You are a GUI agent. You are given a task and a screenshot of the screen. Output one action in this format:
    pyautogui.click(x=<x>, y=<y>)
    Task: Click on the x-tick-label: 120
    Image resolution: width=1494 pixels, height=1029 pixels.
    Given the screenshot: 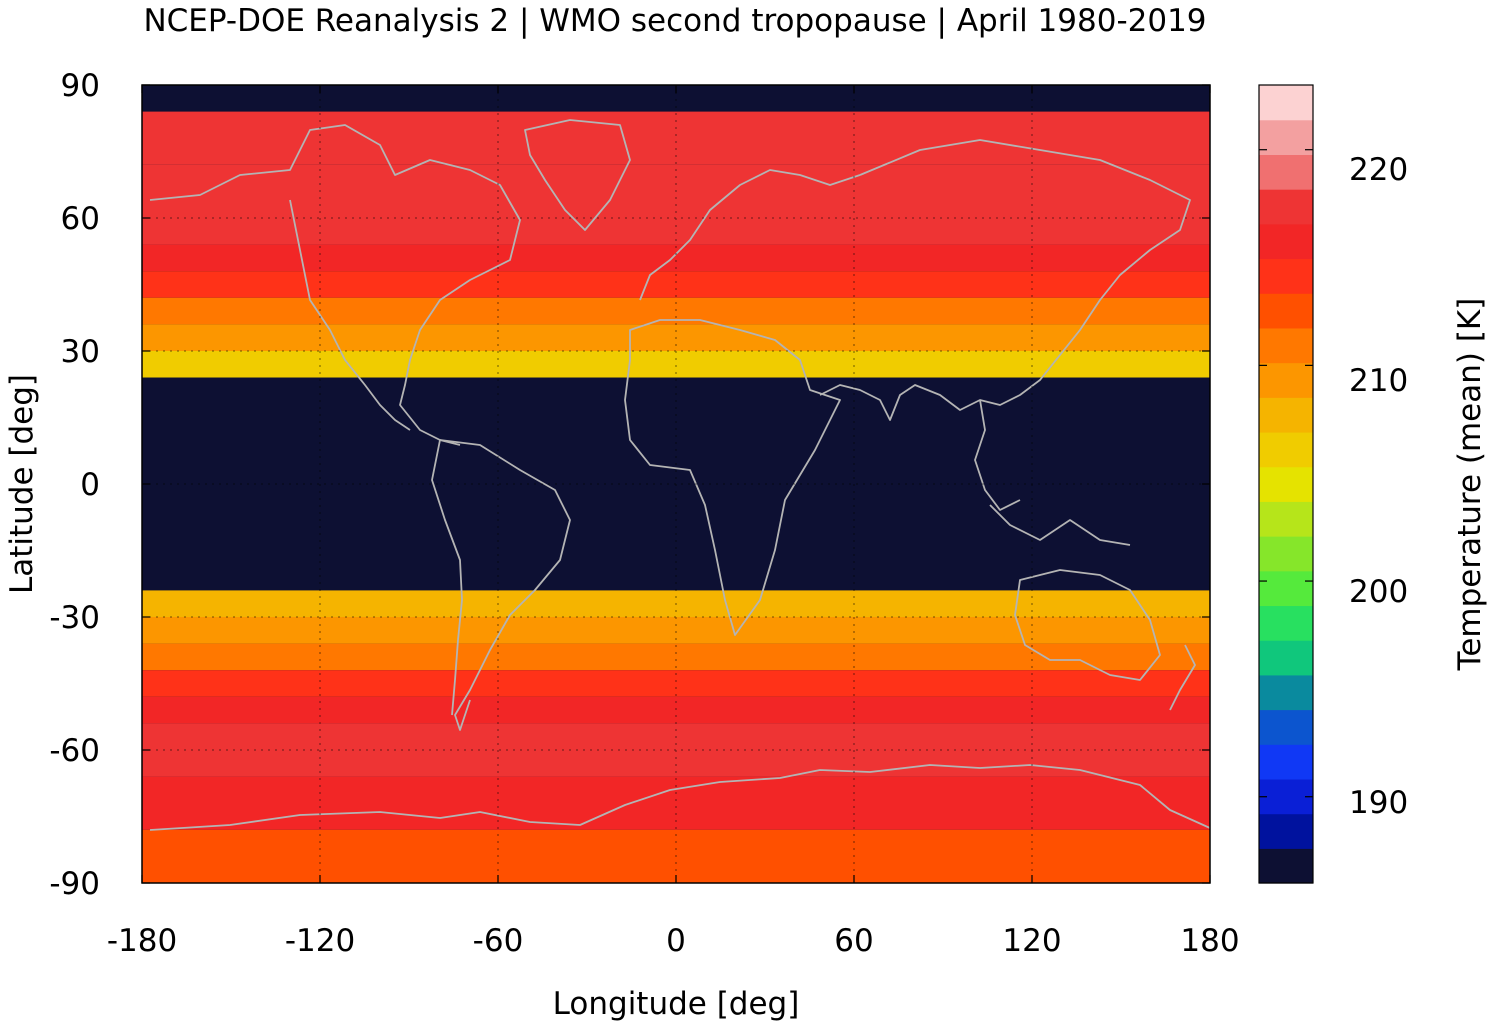 What is the action you would take?
    pyautogui.click(x=1031, y=941)
    